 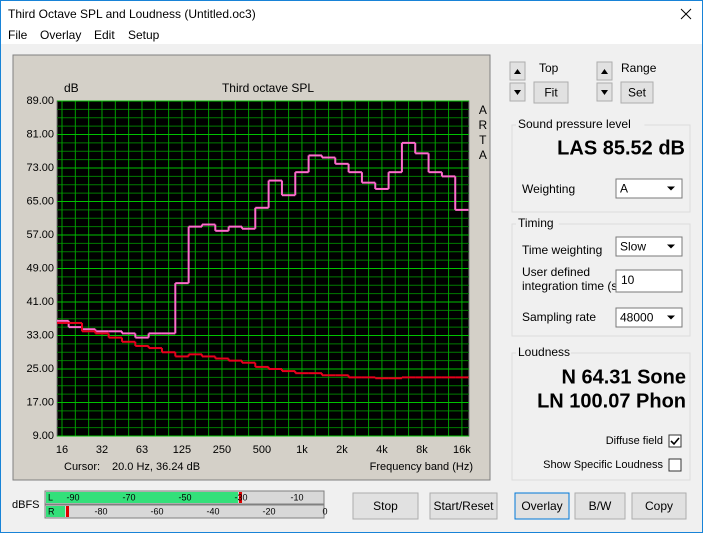 I want to click on meter-scale-label: -80, so click(x=100, y=511).